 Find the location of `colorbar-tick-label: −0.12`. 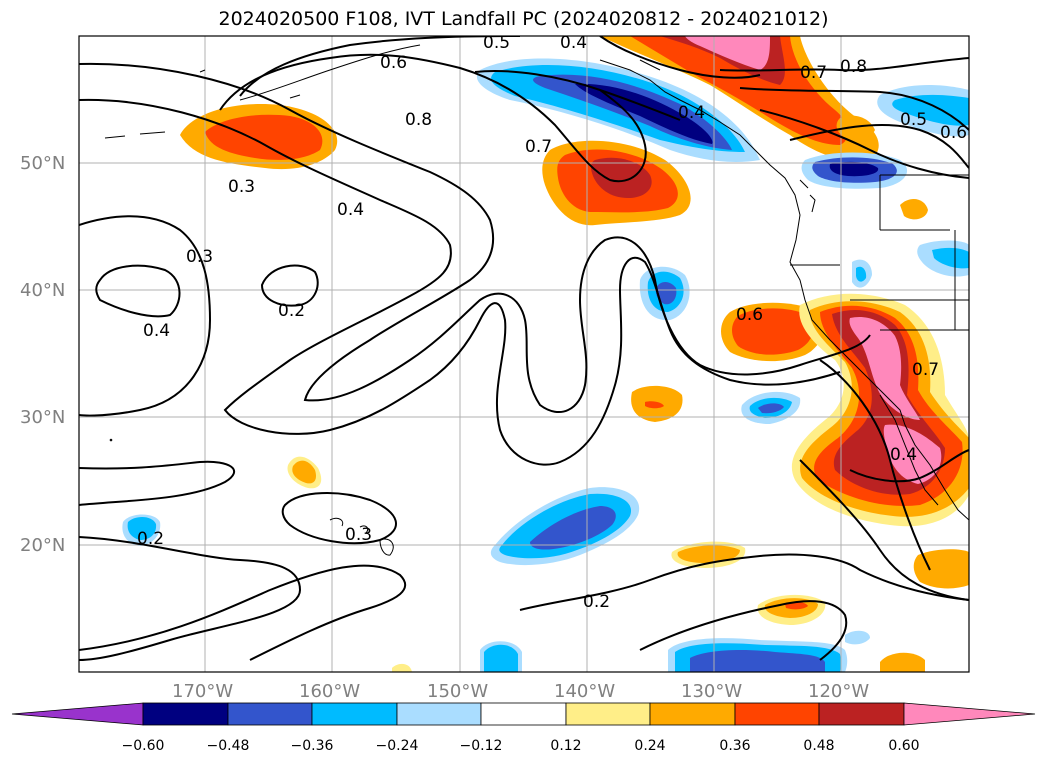

colorbar-tick-label: −0.12 is located at coordinates (481, 746).